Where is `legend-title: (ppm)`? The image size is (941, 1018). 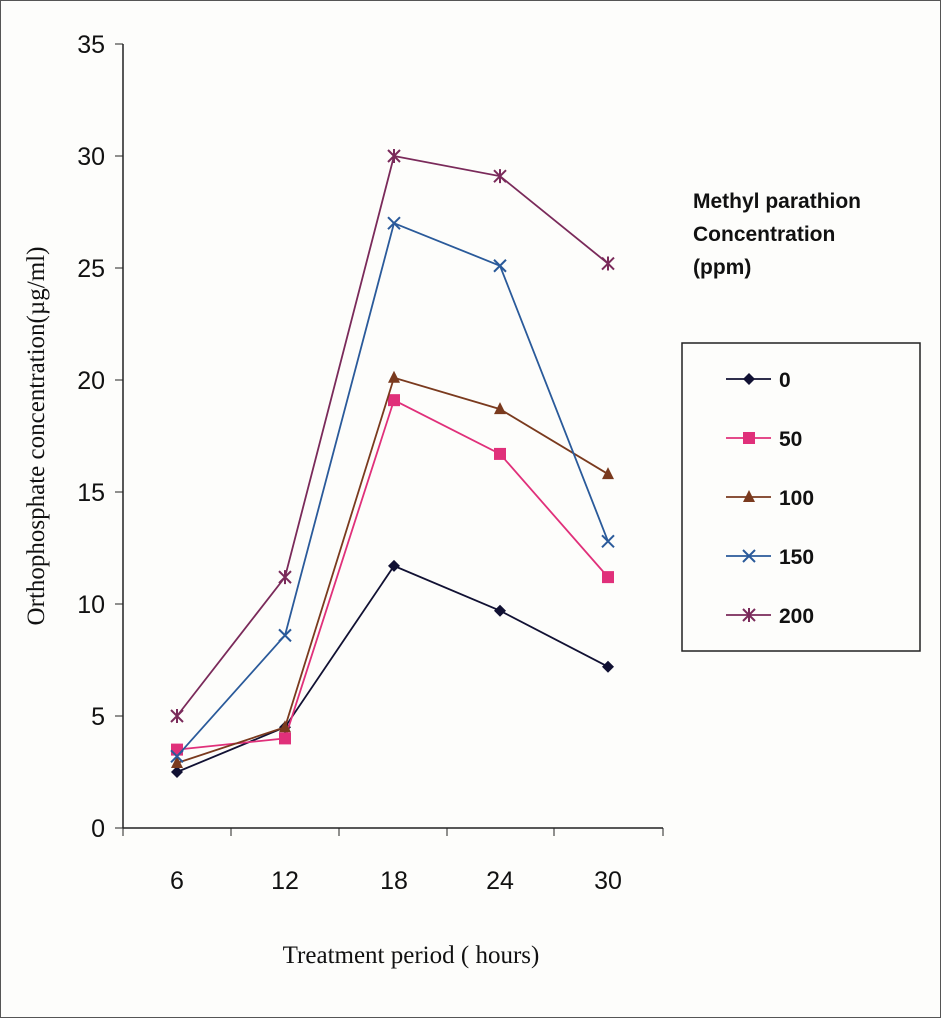 legend-title: (ppm) is located at coordinates (722, 267).